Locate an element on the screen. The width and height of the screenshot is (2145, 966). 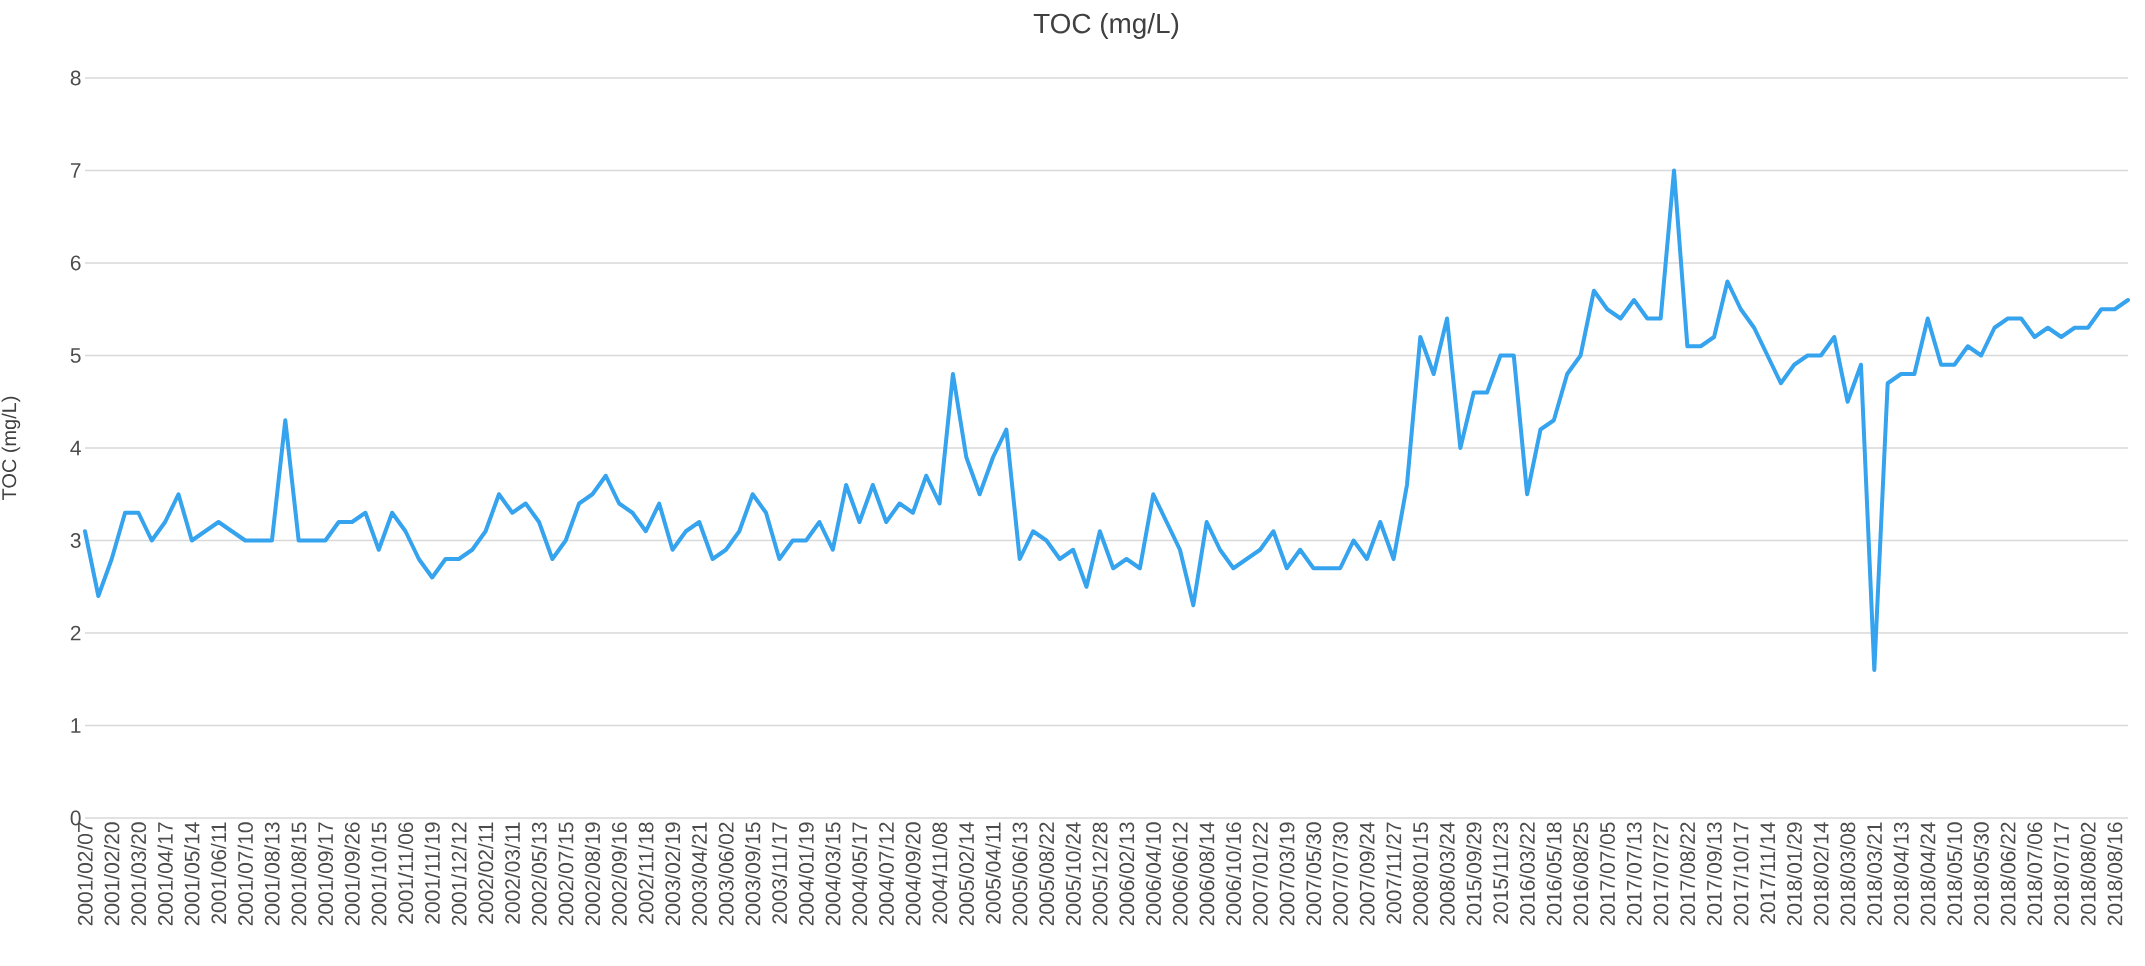
x-tick-label: 2017/07/05 is located at coordinates (1607, 874).